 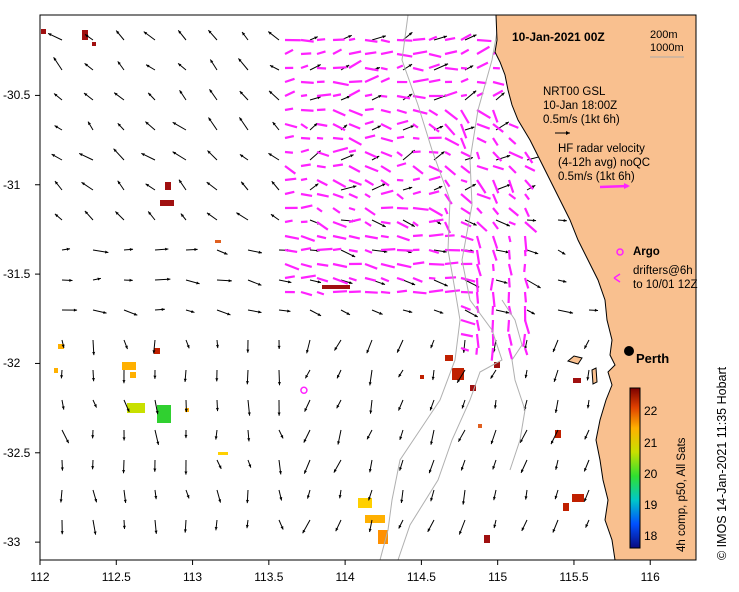 I want to click on x-tick-label: 116, so click(x=650, y=577).